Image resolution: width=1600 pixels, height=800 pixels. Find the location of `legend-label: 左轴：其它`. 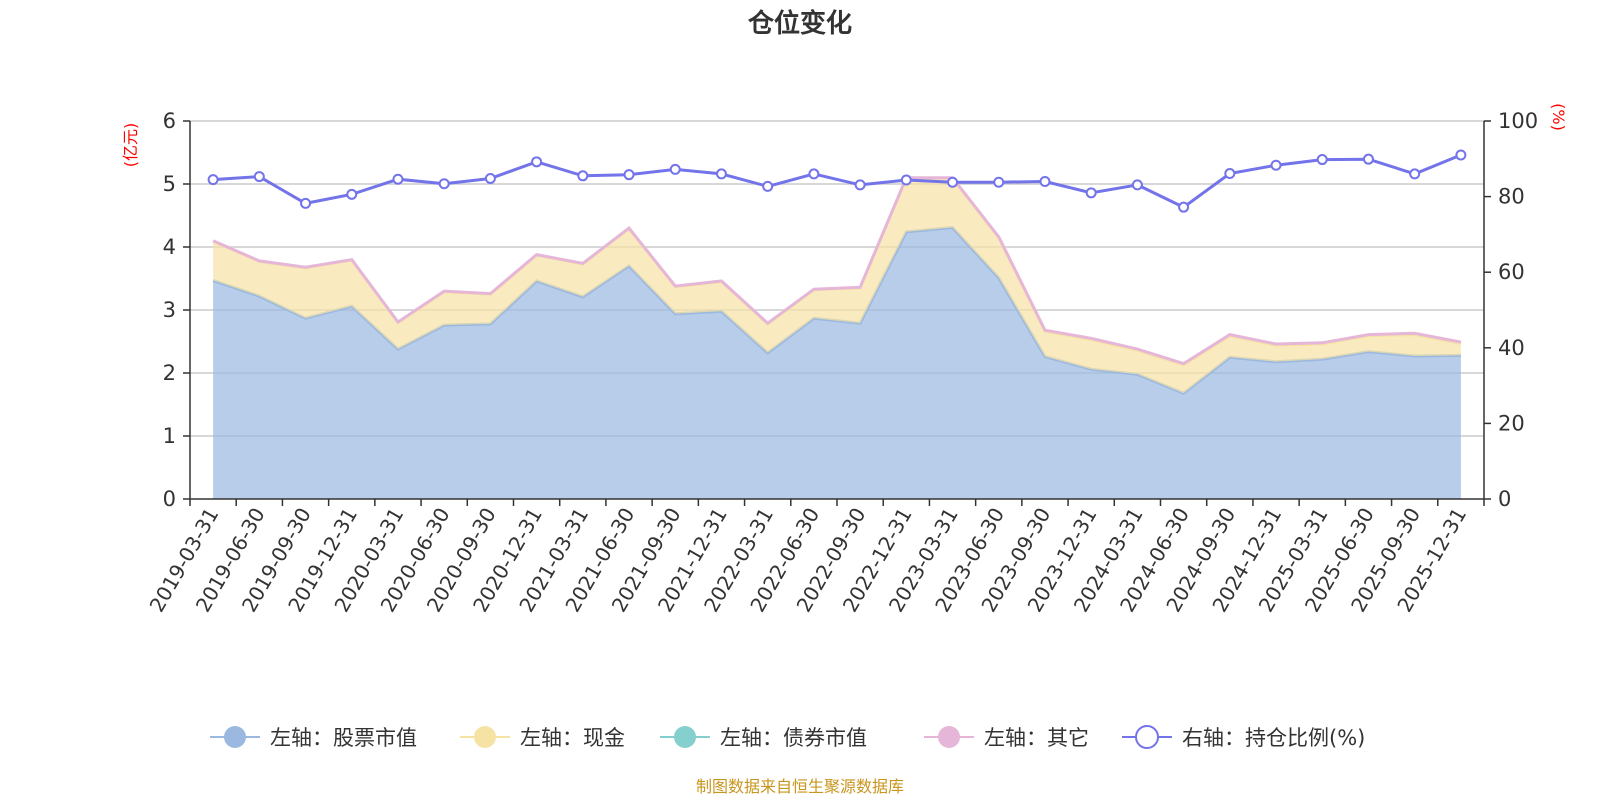

legend-label: 左轴：其它 is located at coordinates (1036, 738).